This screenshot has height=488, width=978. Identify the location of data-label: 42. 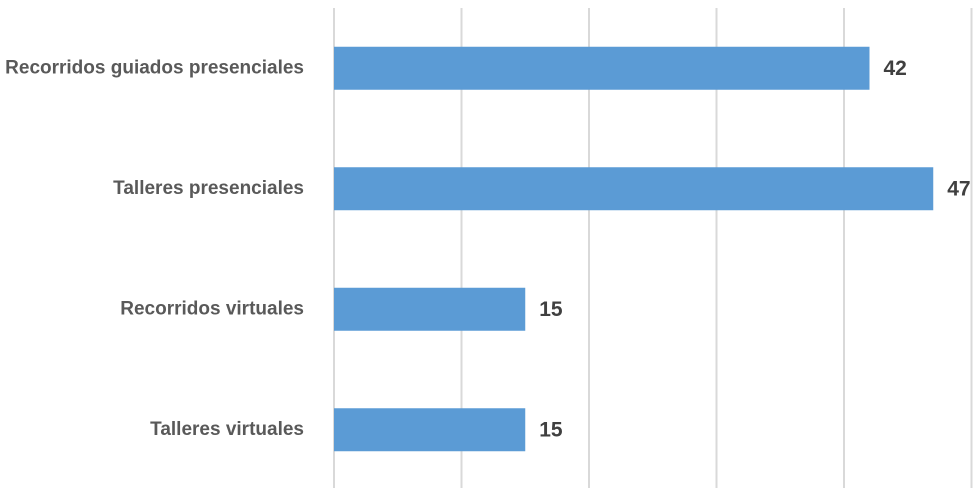
(895, 68).